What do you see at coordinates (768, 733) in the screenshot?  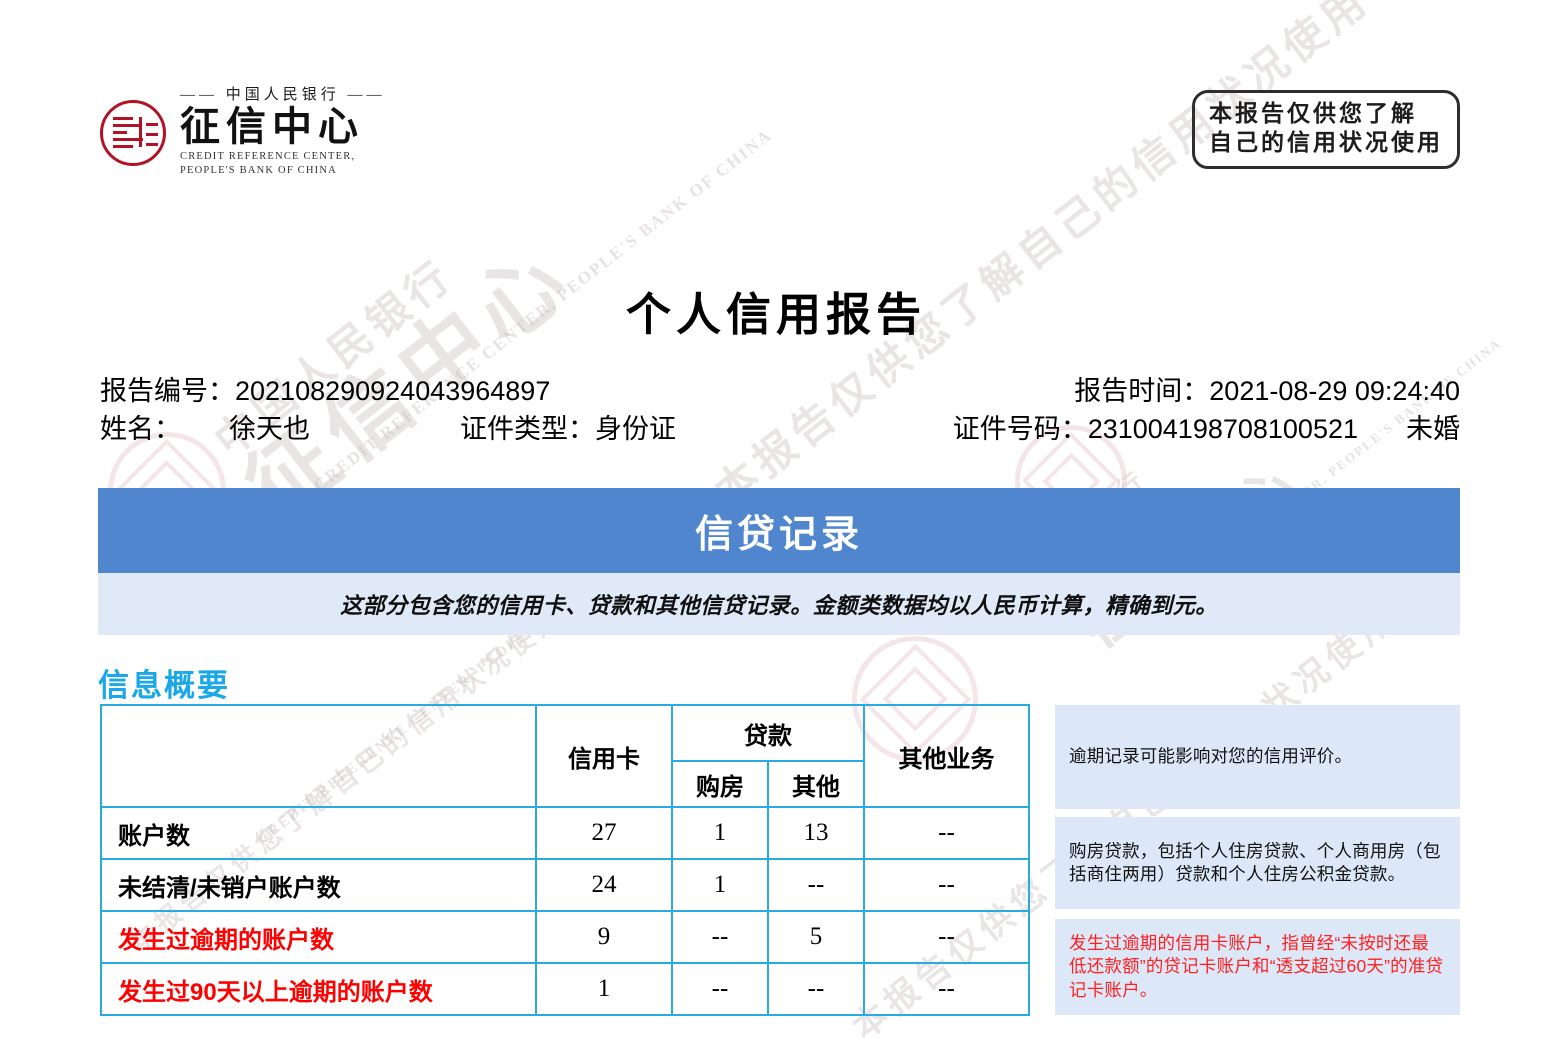 I see `header-loan: 贷款` at bounding box center [768, 733].